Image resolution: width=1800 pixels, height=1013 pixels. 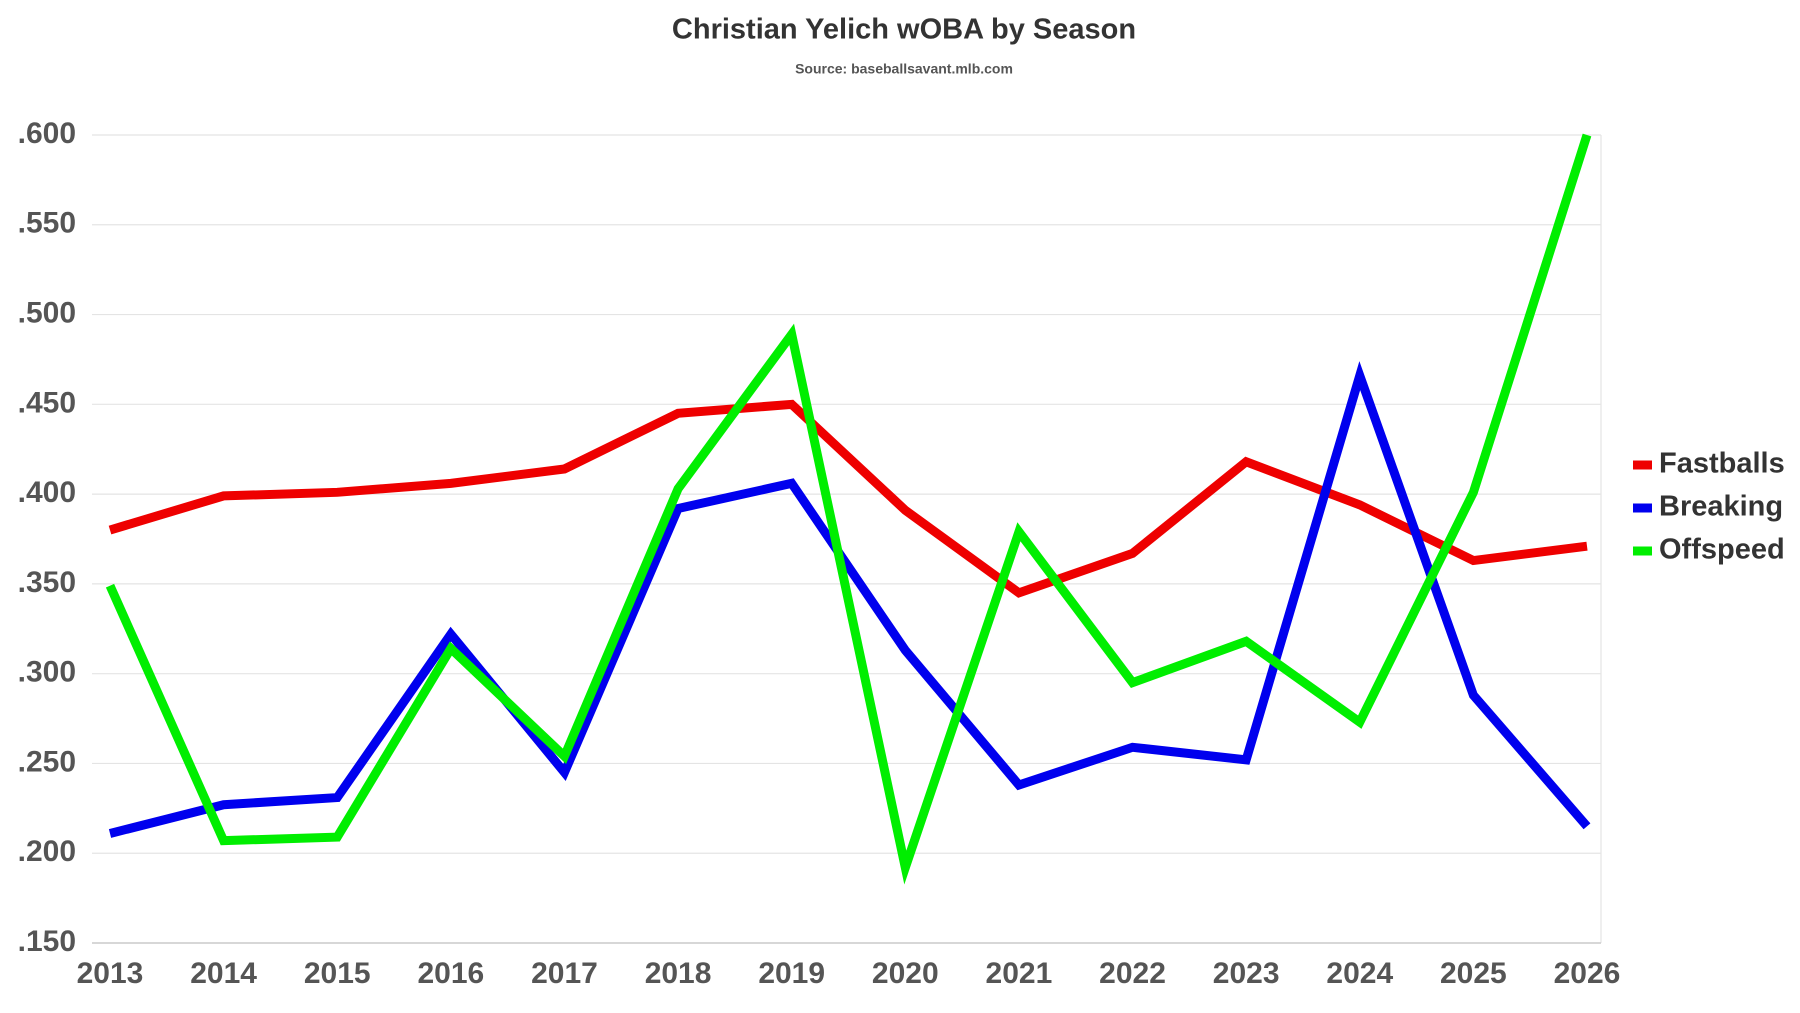 What do you see at coordinates (1359, 973) in the screenshot?
I see `x-tick-label: 2024` at bounding box center [1359, 973].